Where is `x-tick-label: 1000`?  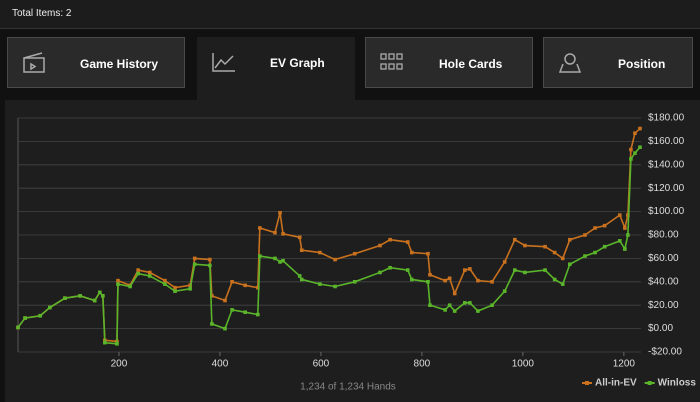 x-tick-label: 1000 is located at coordinates (523, 364).